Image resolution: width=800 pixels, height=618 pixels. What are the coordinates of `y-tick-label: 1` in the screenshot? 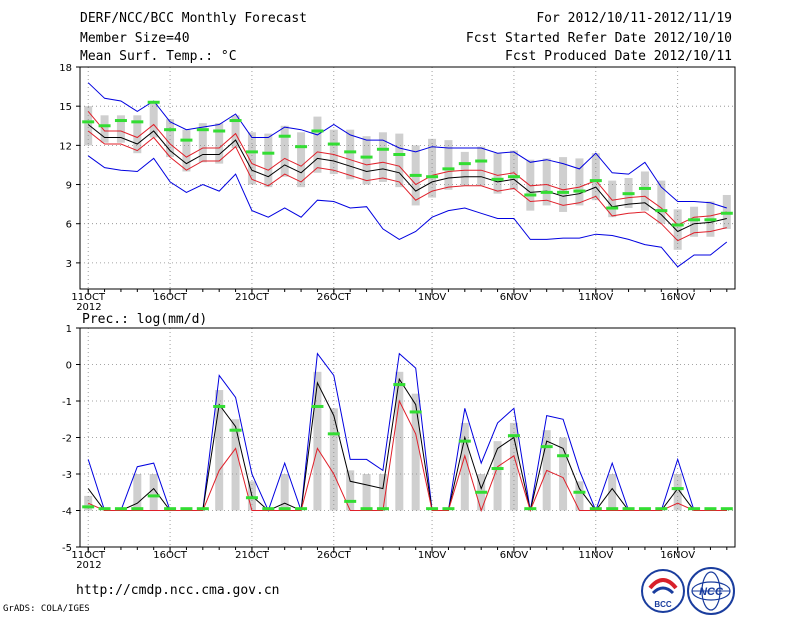 It's located at (69, 329).